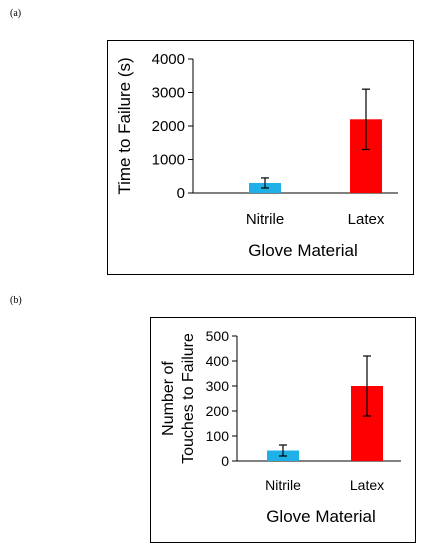  I want to click on y-tick-label: 1000, so click(168, 160).